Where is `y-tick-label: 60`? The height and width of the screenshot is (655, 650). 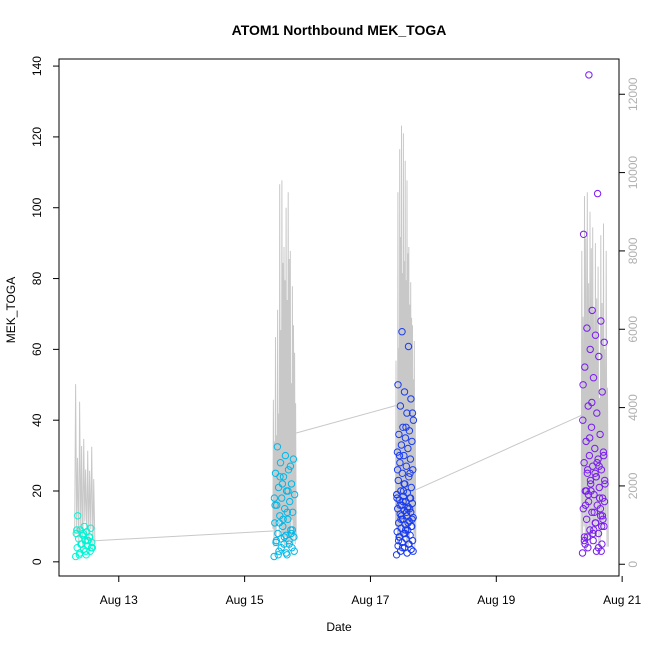 y-tick-label: 60 is located at coordinates (37, 349).